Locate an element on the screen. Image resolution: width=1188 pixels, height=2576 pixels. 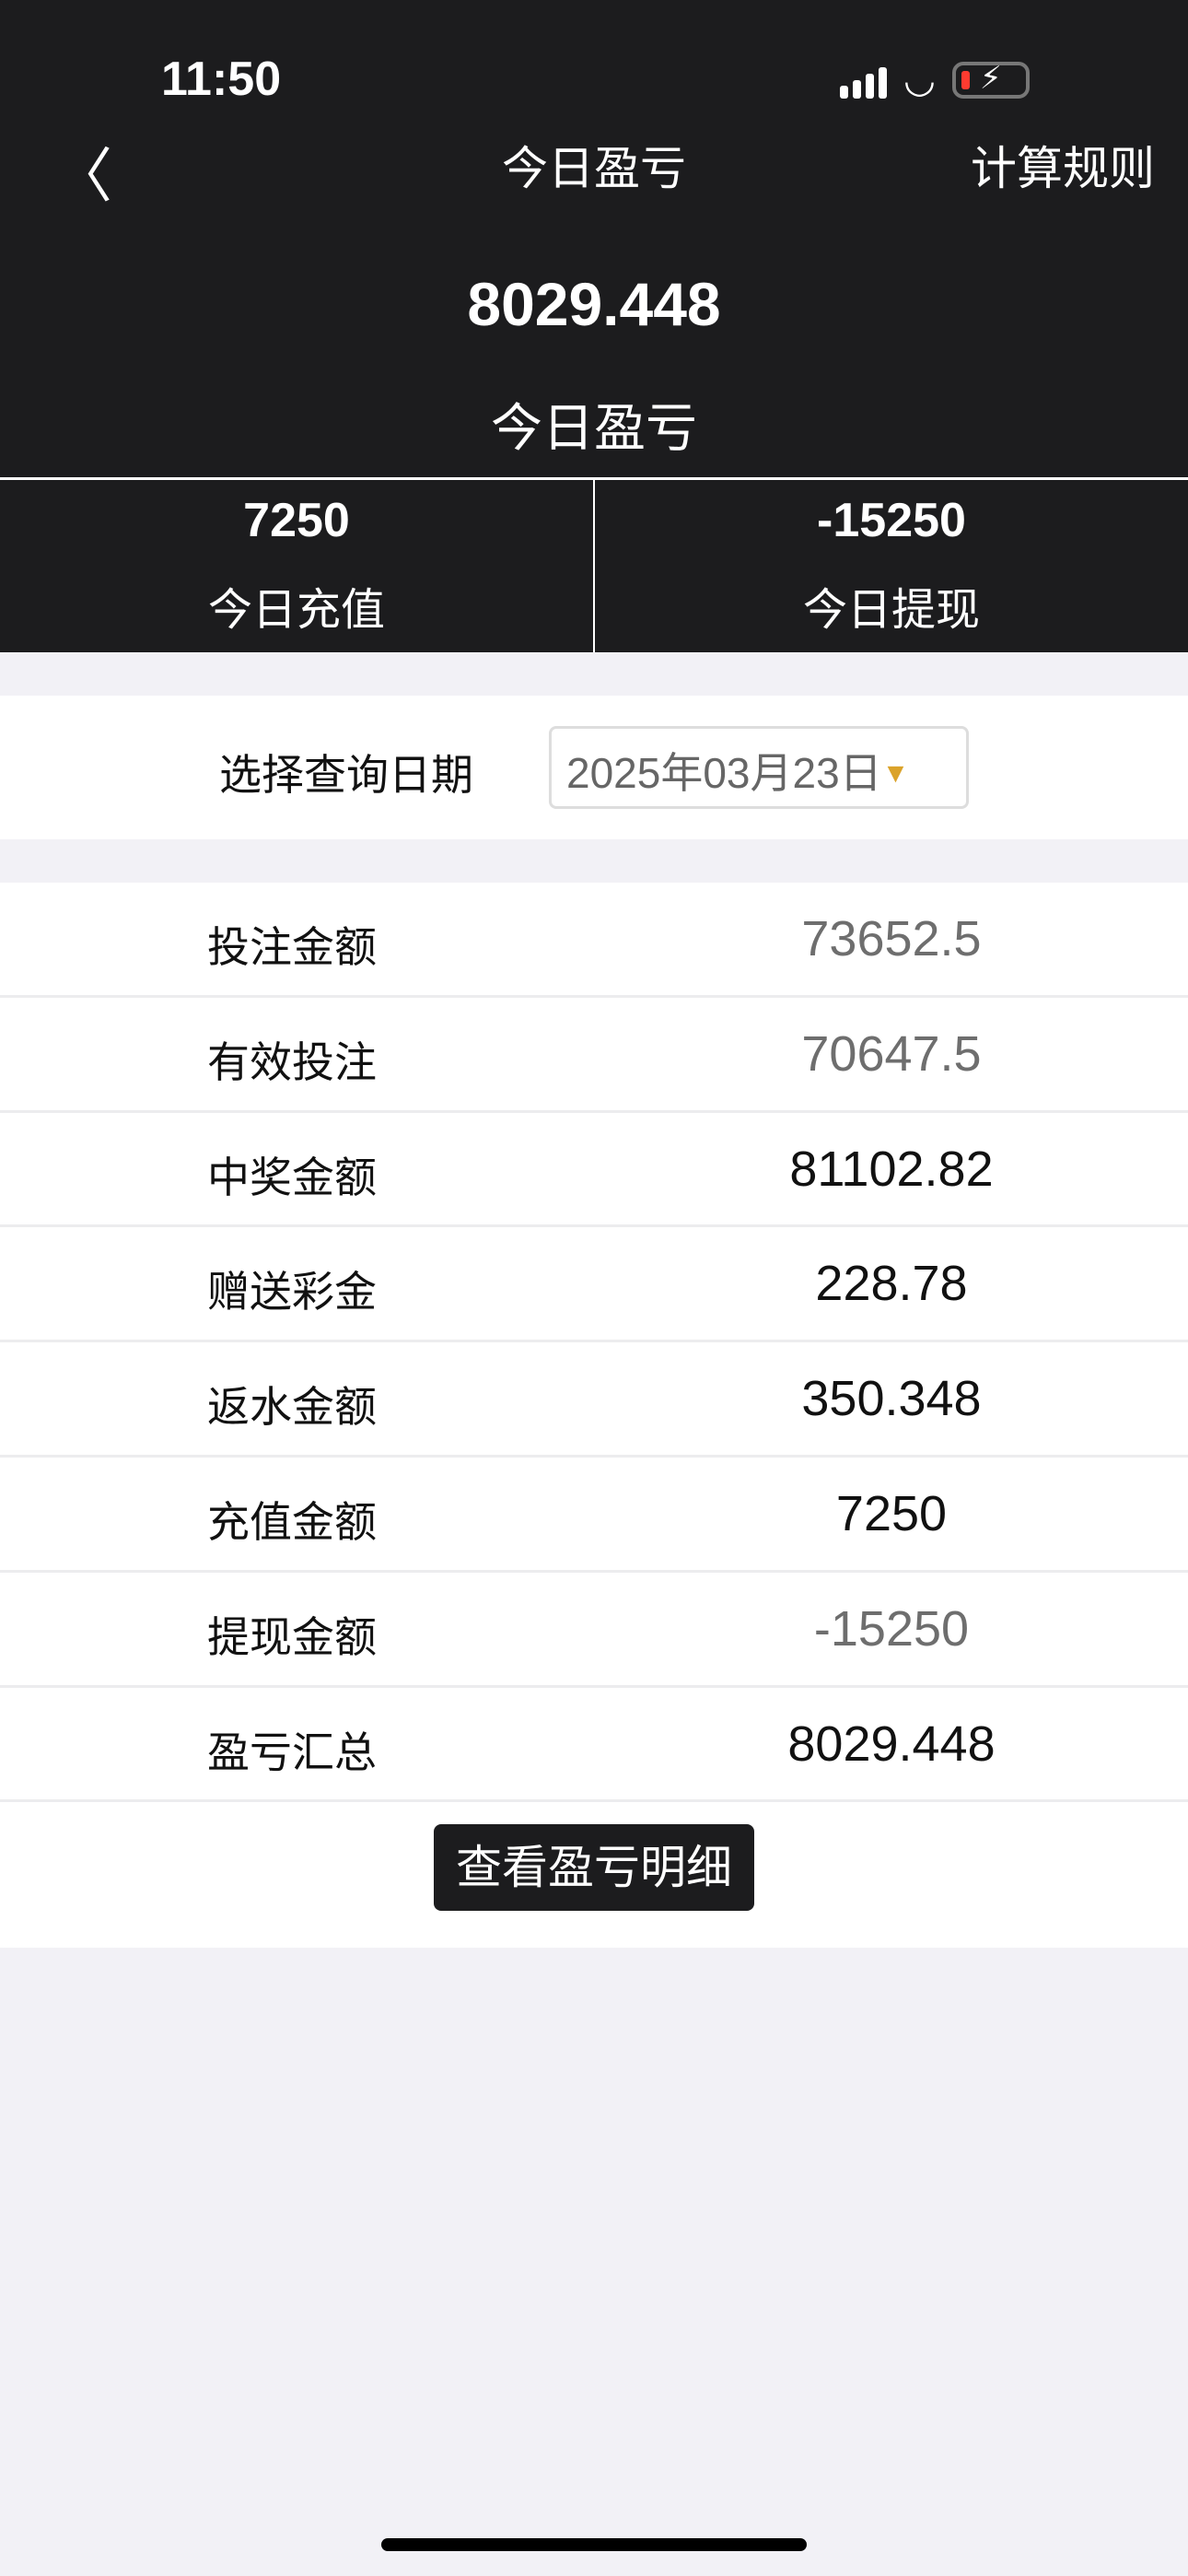
table-row: 返水金额 350.348 is located at coordinates (594, 1400).